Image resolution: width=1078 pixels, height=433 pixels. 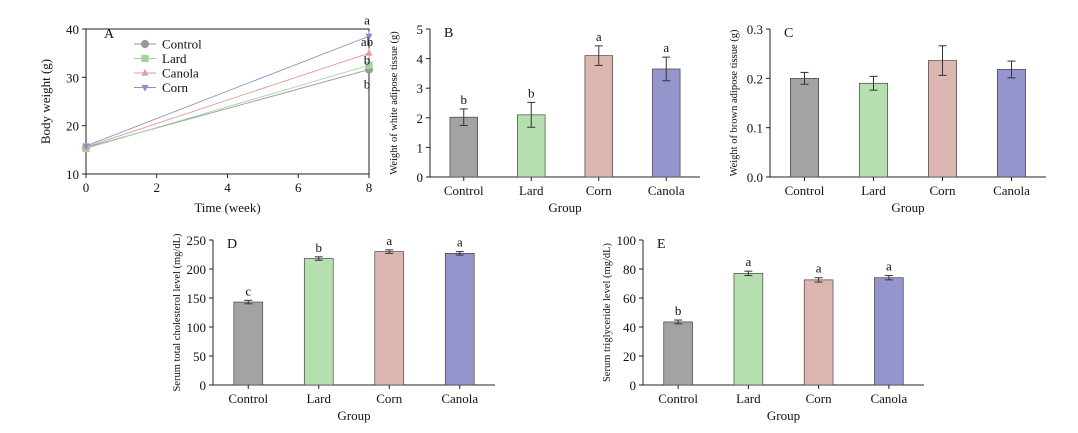 I want to click on y-tick-label: 80, so click(x=629, y=269).